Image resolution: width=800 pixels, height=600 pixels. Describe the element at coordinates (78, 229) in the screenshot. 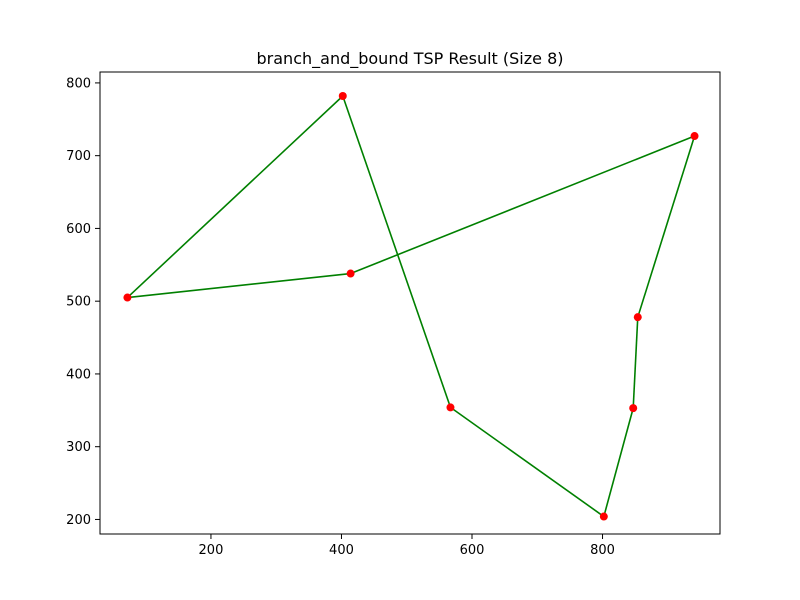

I see `y-tick-label: 600` at that location.